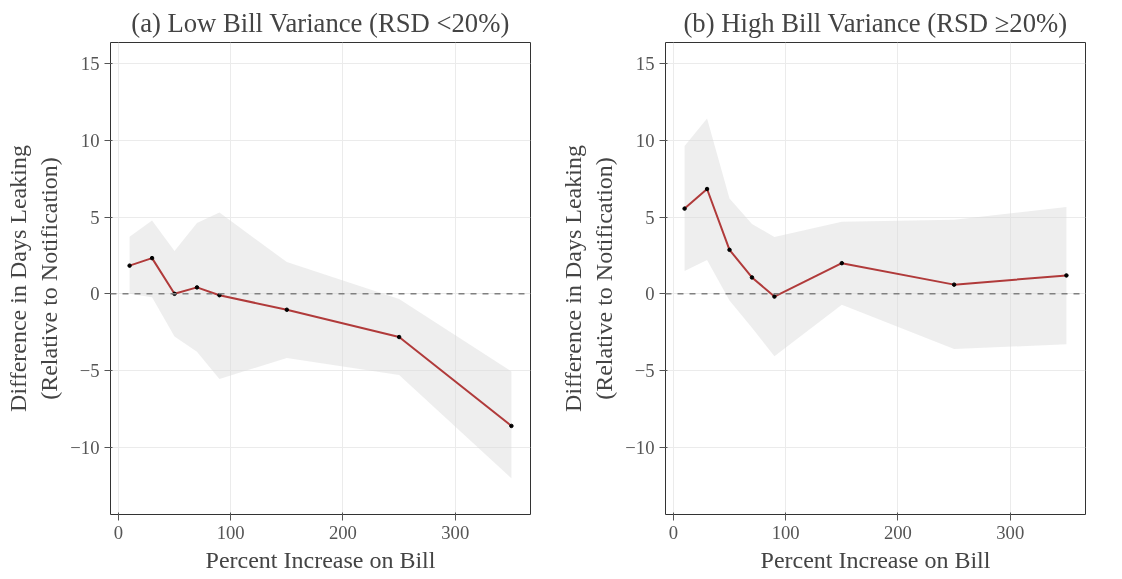  What do you see at coordinates (320, 22) in the screenshot?
I see `chart-title: (a) Low Bill Variance (RSD <20%)` at bounding box center [320, 22].